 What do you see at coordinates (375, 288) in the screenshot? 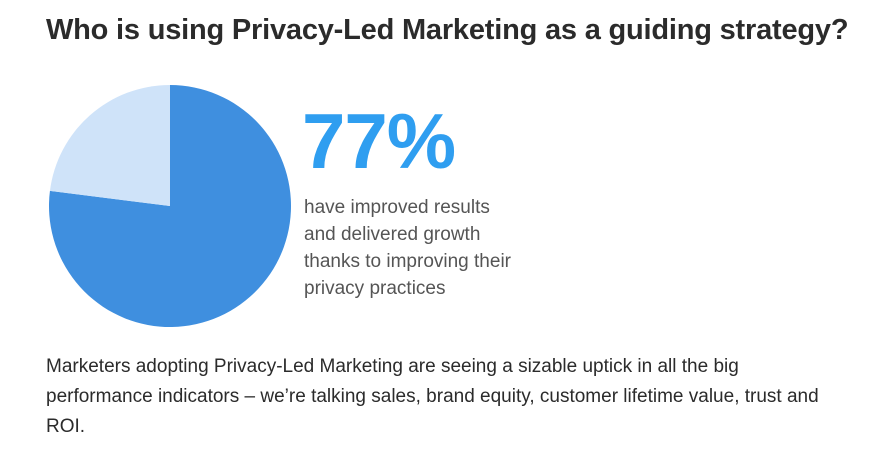
I see `caption-line: privacy practices` at bounding box center [375, 288].